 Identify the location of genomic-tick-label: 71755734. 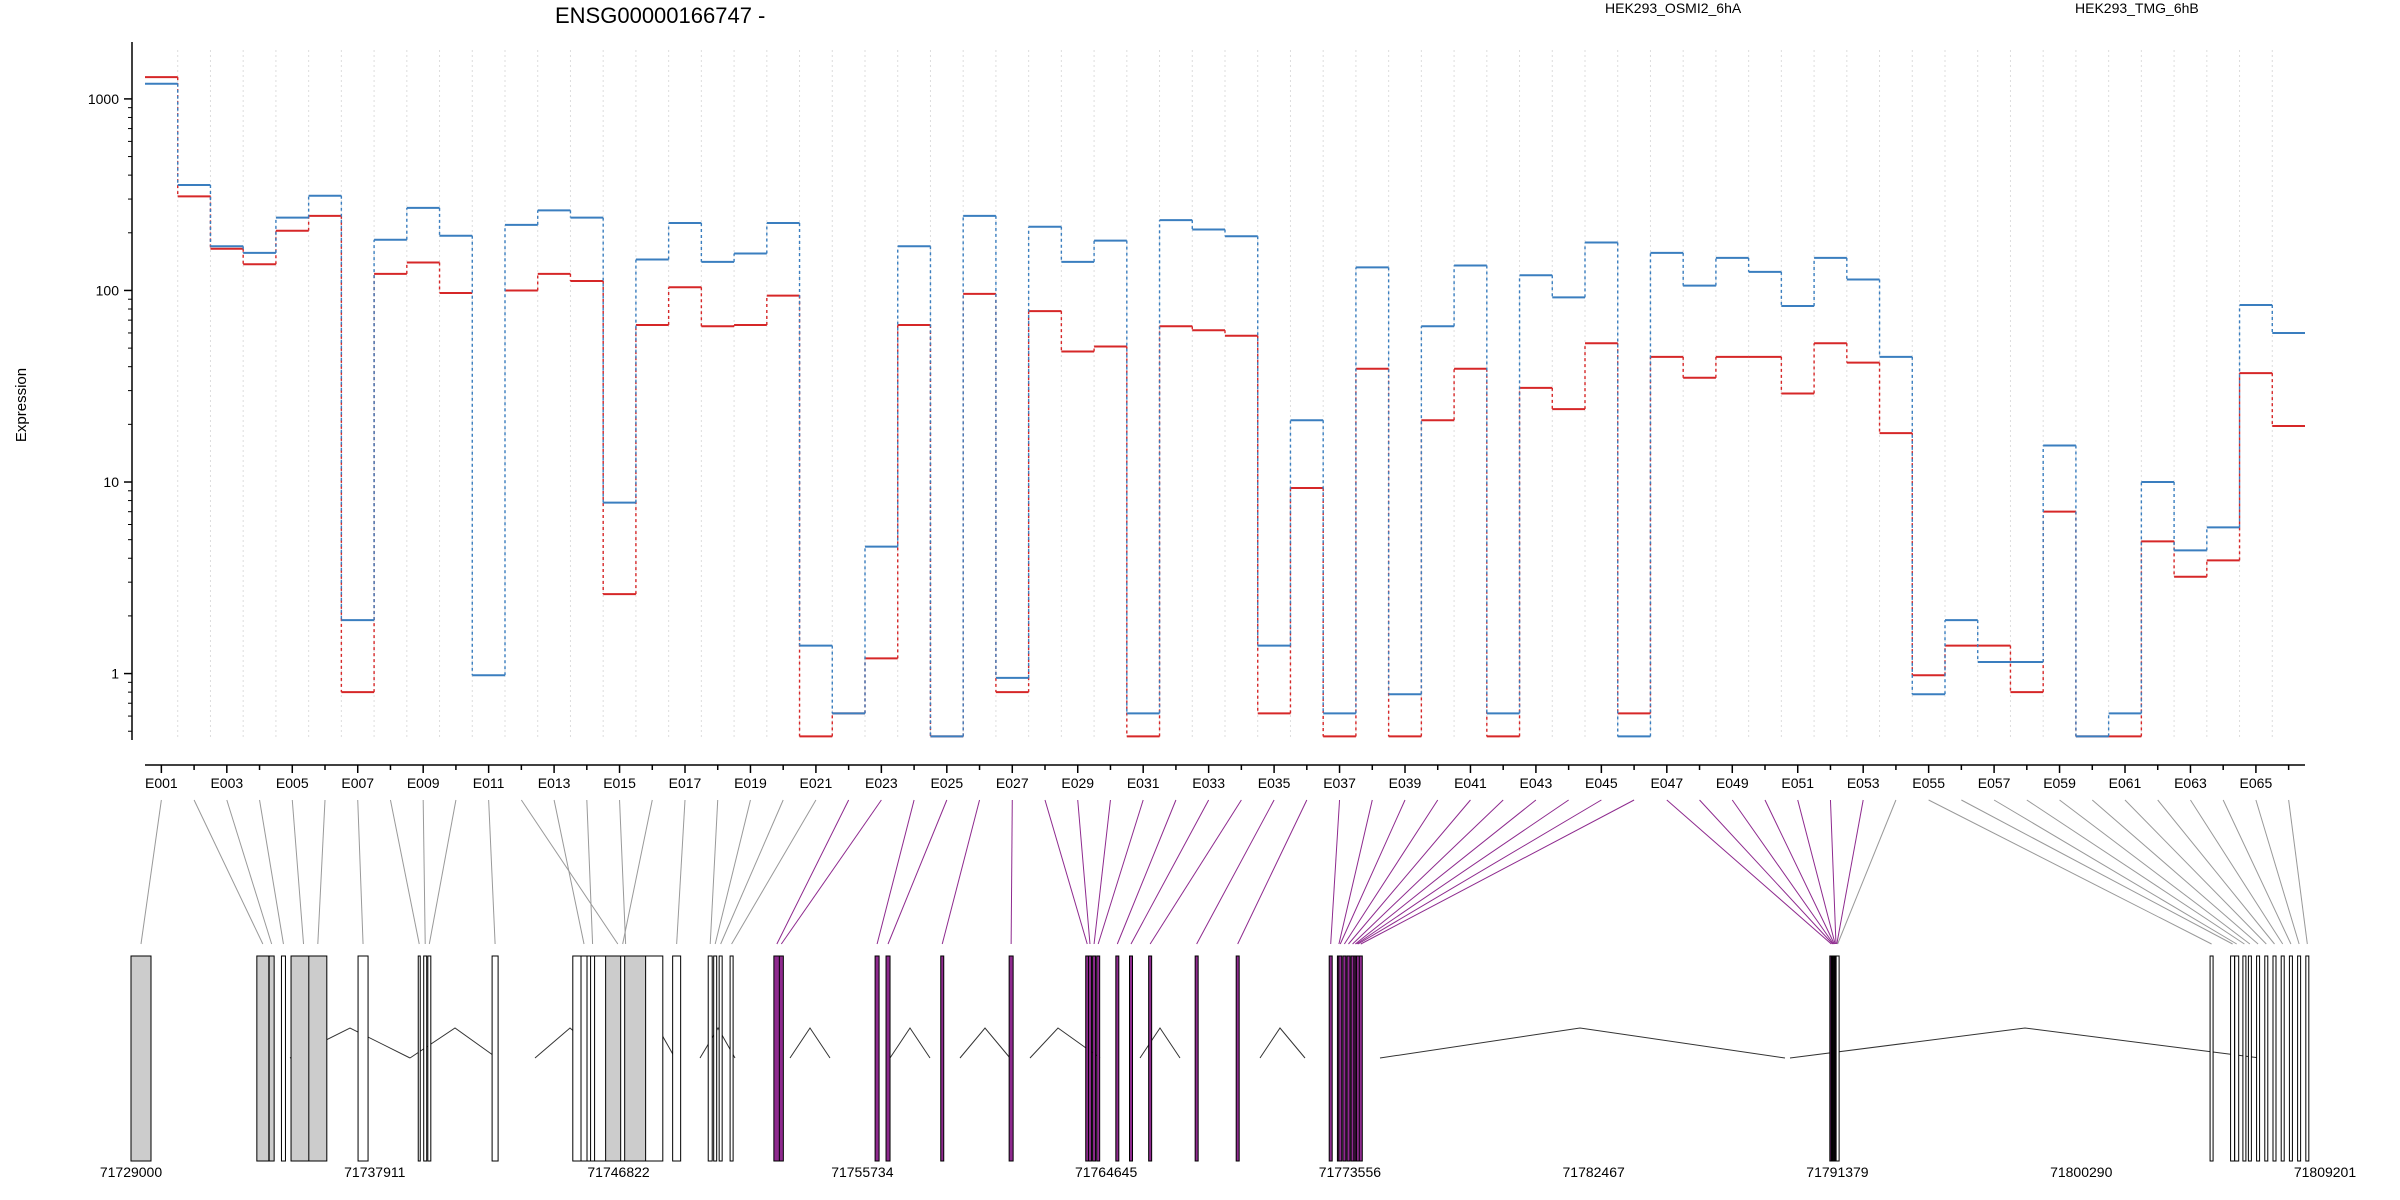
(862, 1172).